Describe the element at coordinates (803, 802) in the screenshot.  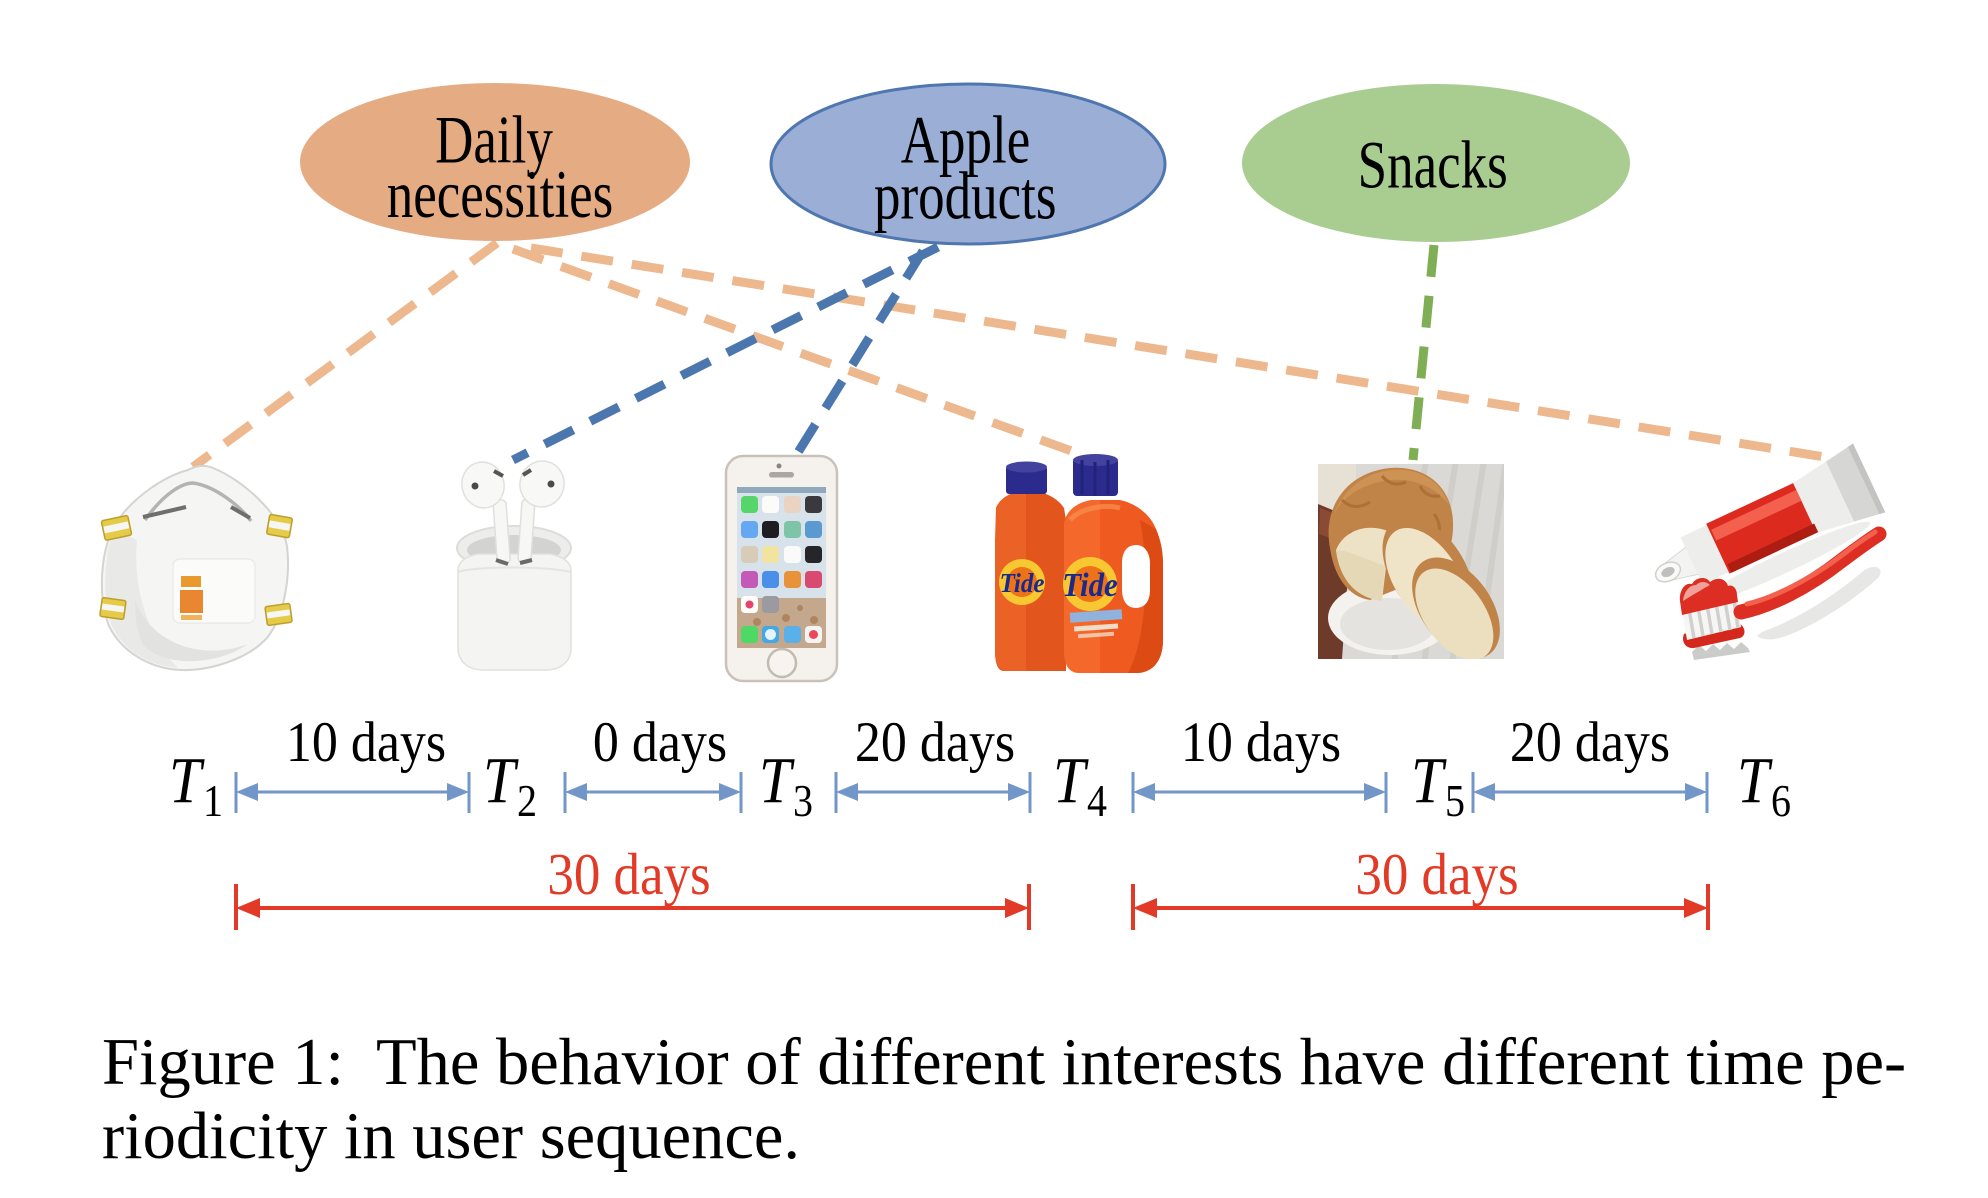
I see `svg-text: 3` at that location.